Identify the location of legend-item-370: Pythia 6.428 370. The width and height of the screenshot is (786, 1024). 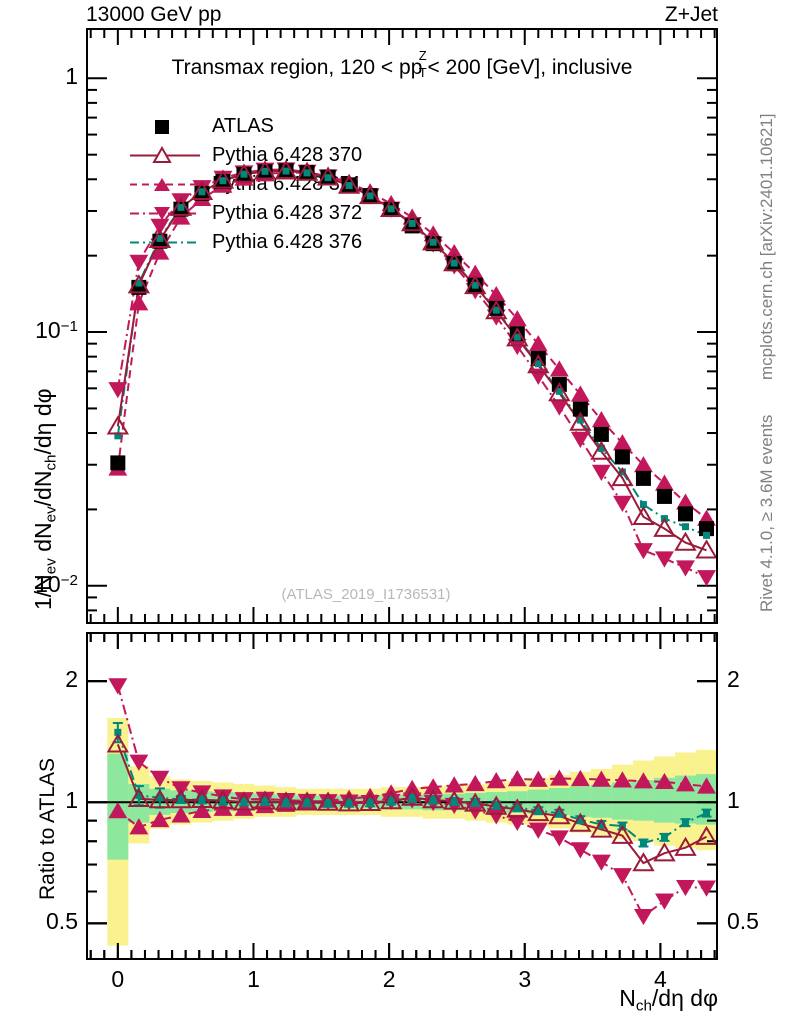
(245, 155).